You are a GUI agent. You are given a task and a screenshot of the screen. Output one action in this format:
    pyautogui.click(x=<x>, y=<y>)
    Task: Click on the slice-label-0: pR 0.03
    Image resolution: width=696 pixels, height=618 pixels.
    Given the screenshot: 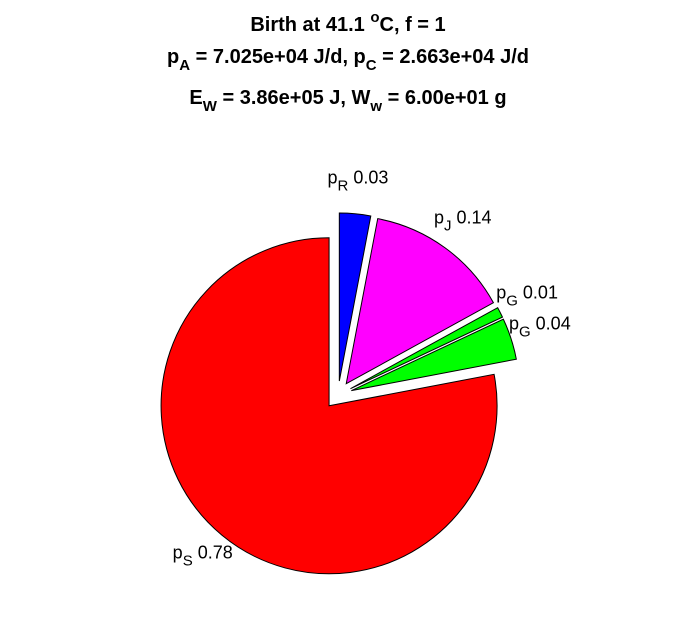 What is the action you would take?
    pyautogui.click(x=358, y=181)
    